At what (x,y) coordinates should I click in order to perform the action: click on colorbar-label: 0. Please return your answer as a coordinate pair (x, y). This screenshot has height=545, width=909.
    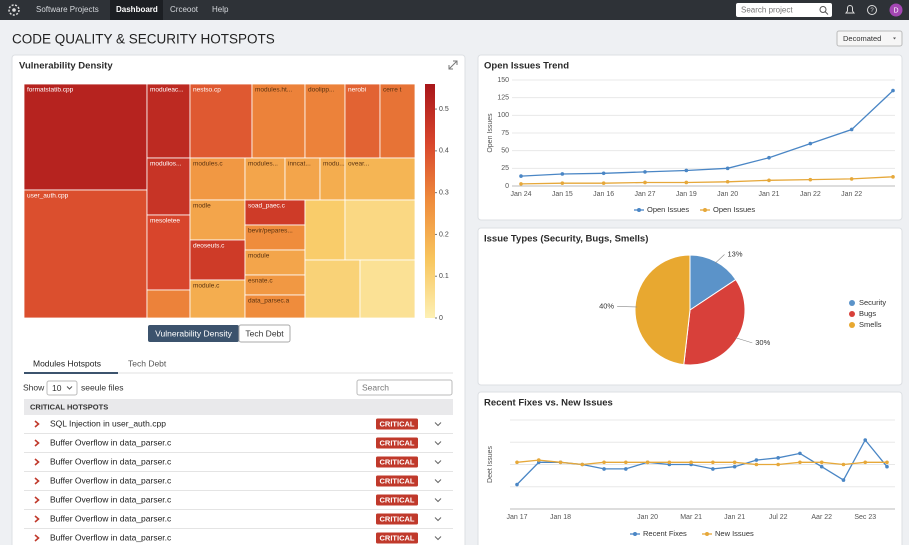
    Looking at the image, I should click on (441, 318).